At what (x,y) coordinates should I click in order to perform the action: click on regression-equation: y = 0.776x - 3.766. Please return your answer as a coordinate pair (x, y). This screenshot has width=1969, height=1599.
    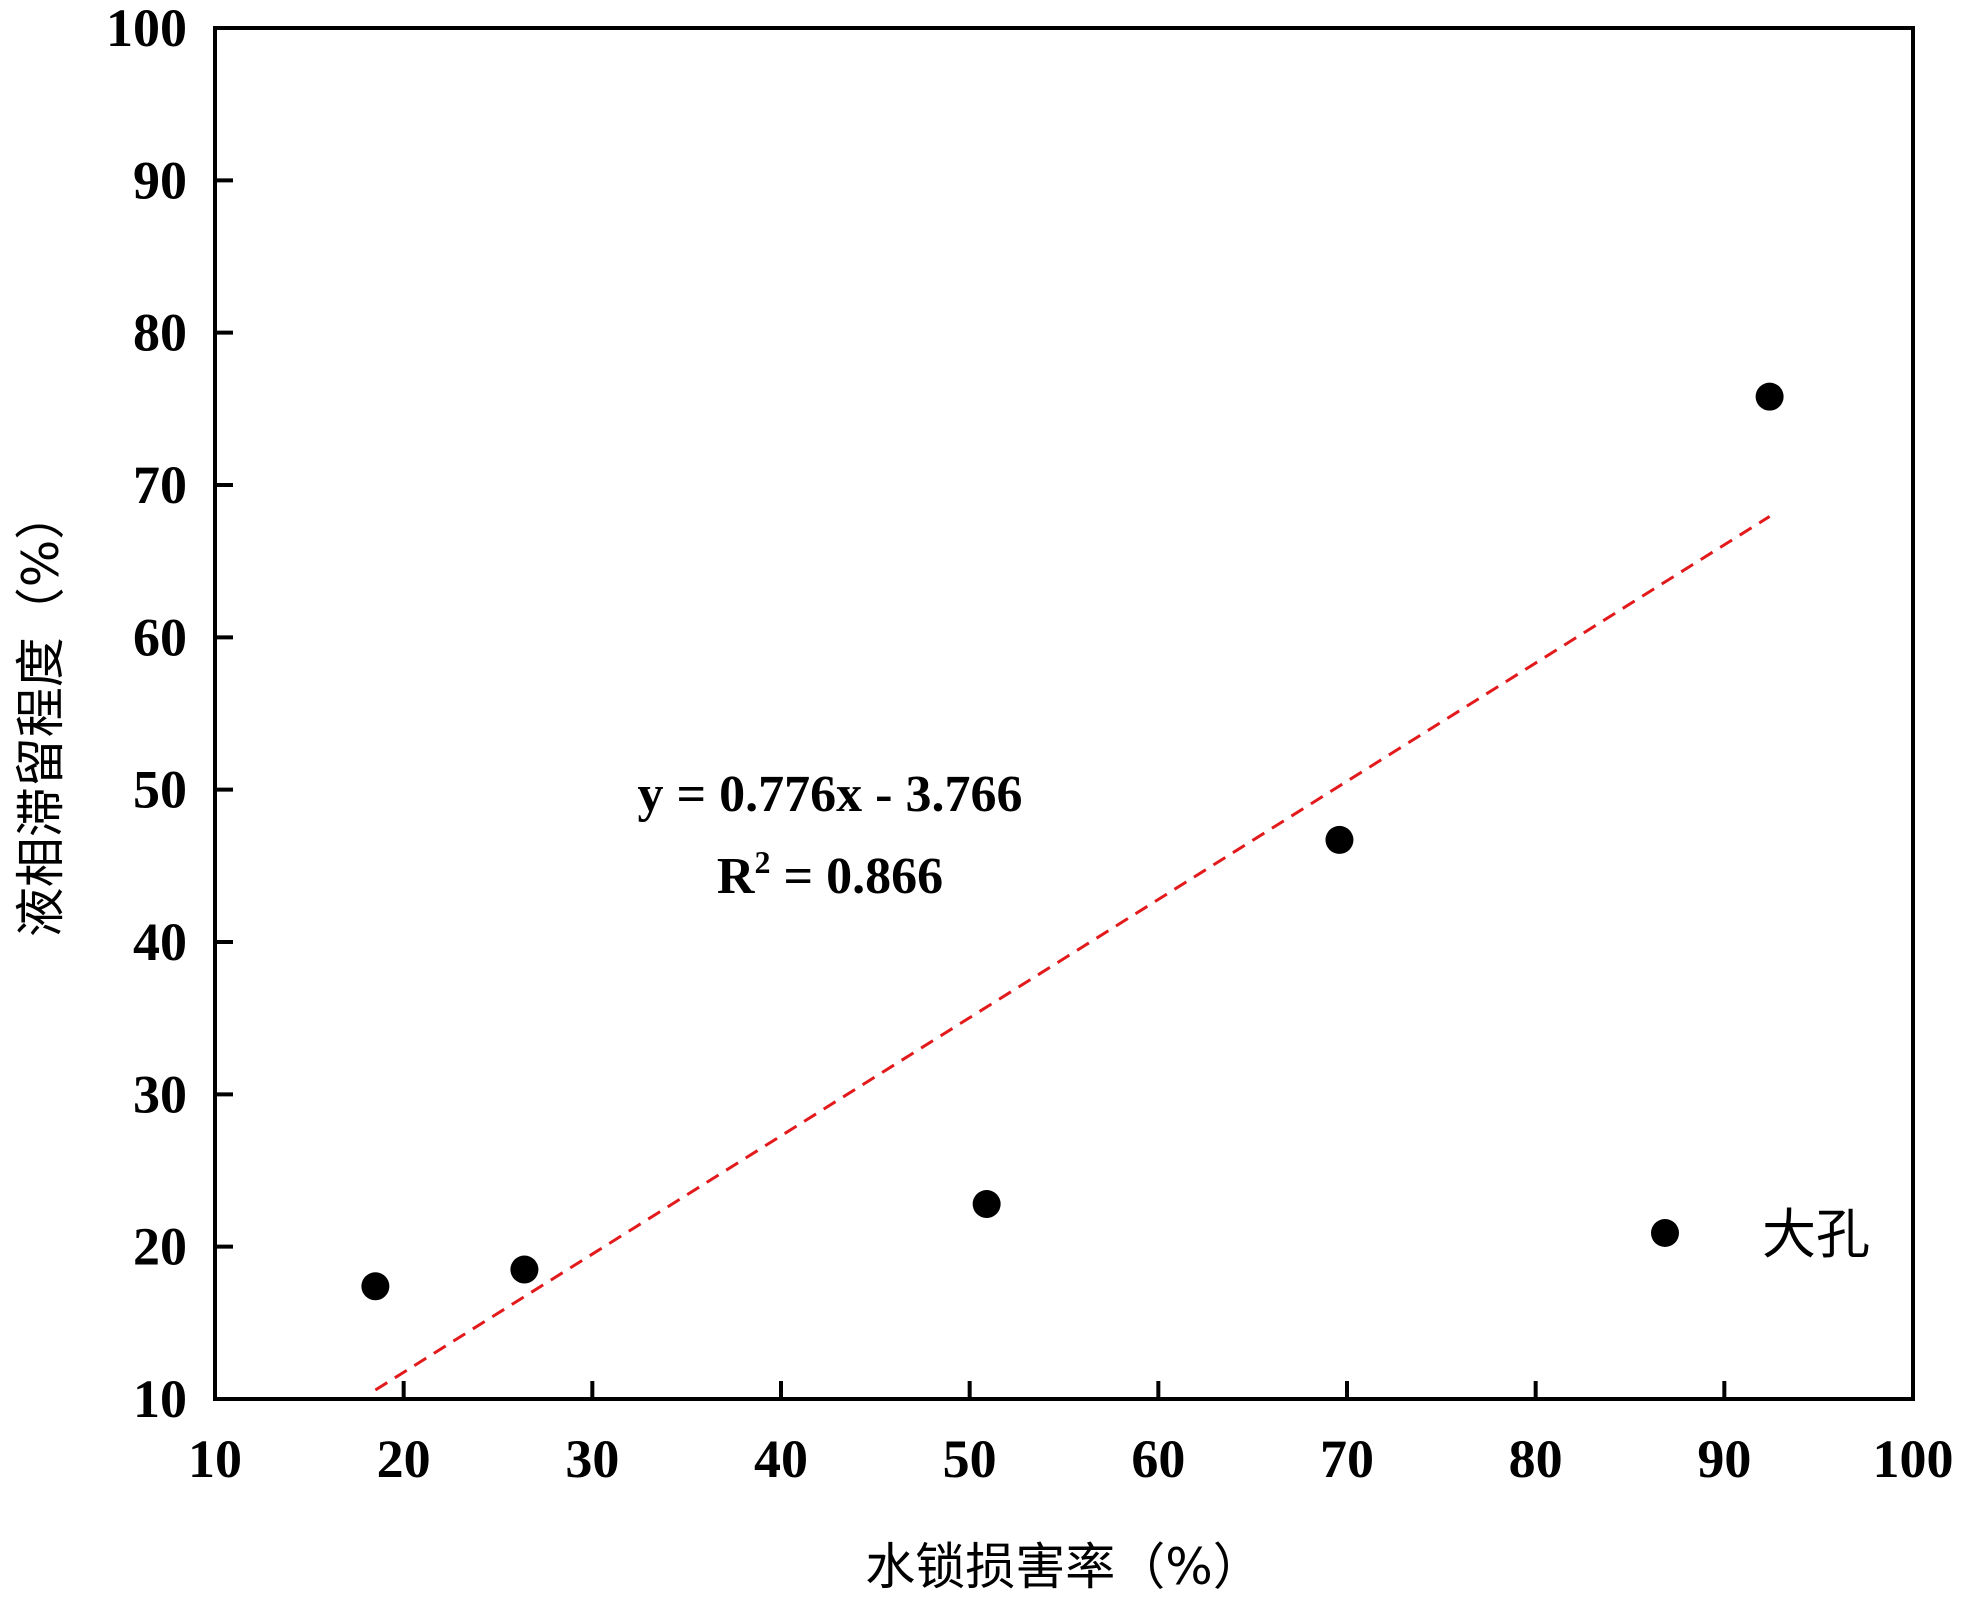
    Looking at the image, I should click on (830, 794).